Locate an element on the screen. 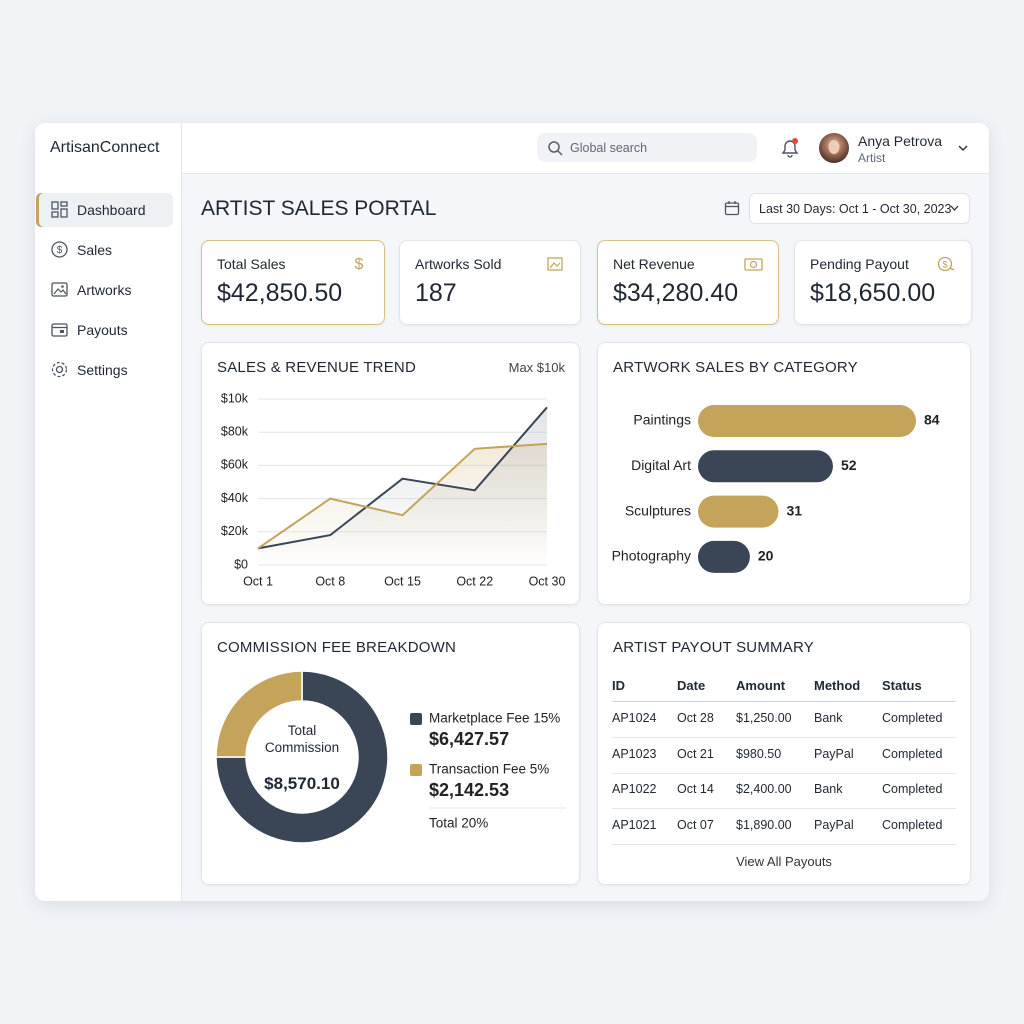 The image size is (1024, 1024). search-icon is located at coordinates (555, 148).